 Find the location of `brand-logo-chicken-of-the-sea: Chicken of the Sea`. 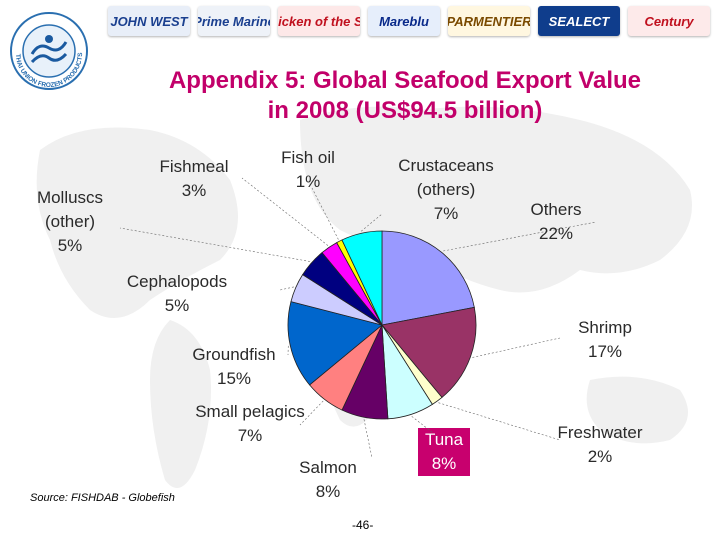

brand-logo-chicken-of-the-sea: Chicken of the Sea is located at coordinates (319, 21).